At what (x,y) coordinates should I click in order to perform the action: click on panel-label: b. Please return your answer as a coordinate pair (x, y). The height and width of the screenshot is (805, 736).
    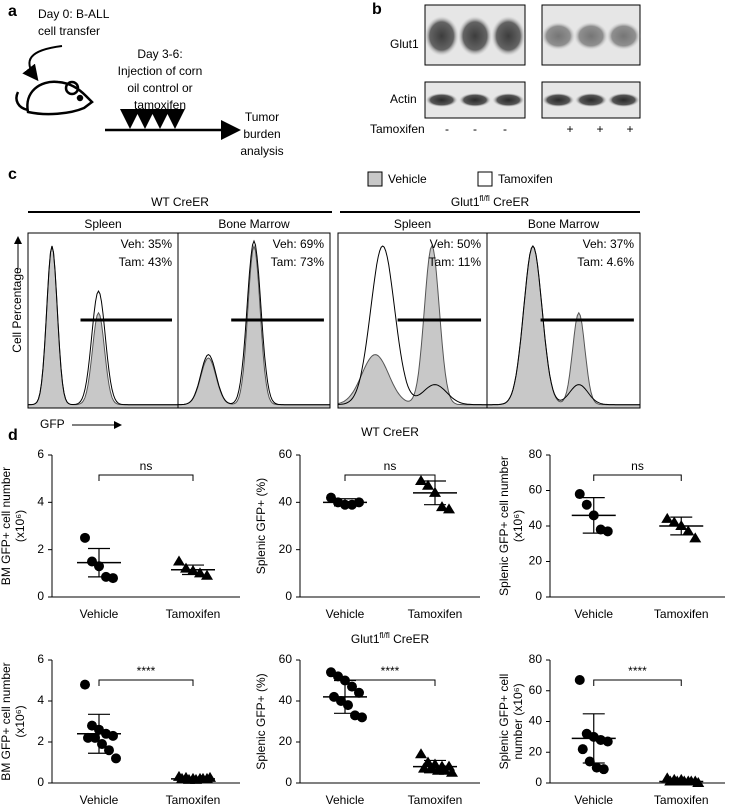
    Looking at the image, I should click on (377, 9).